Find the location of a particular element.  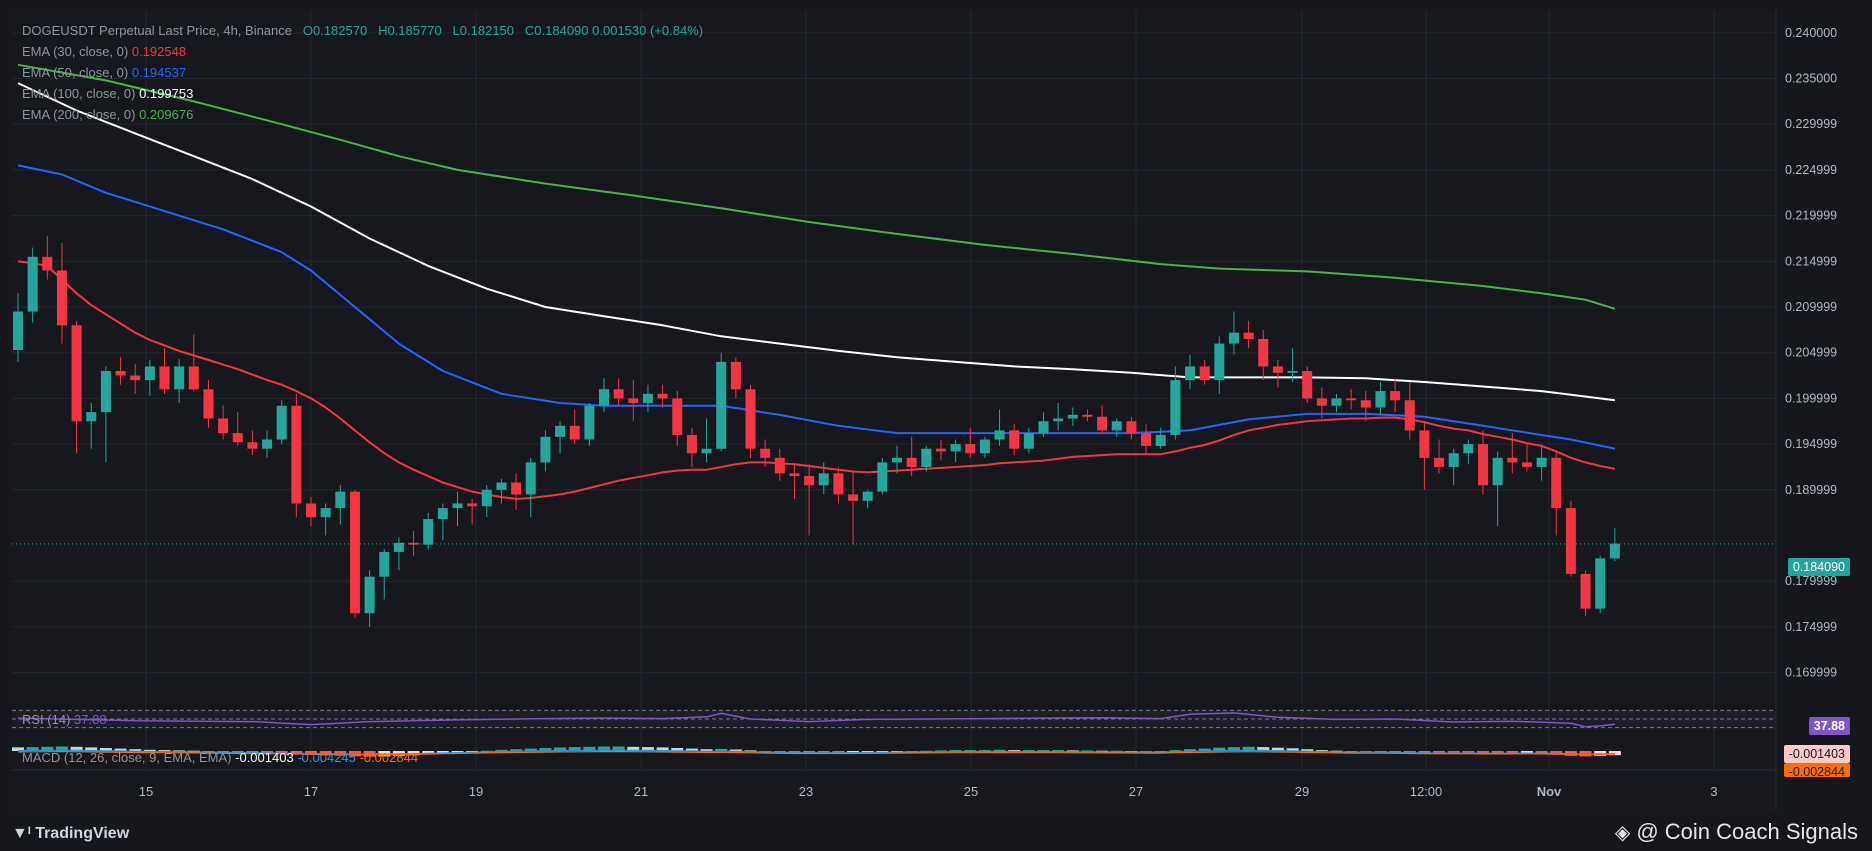

price-tick-label: 0.179999 is located at coordinates (1811, 581).